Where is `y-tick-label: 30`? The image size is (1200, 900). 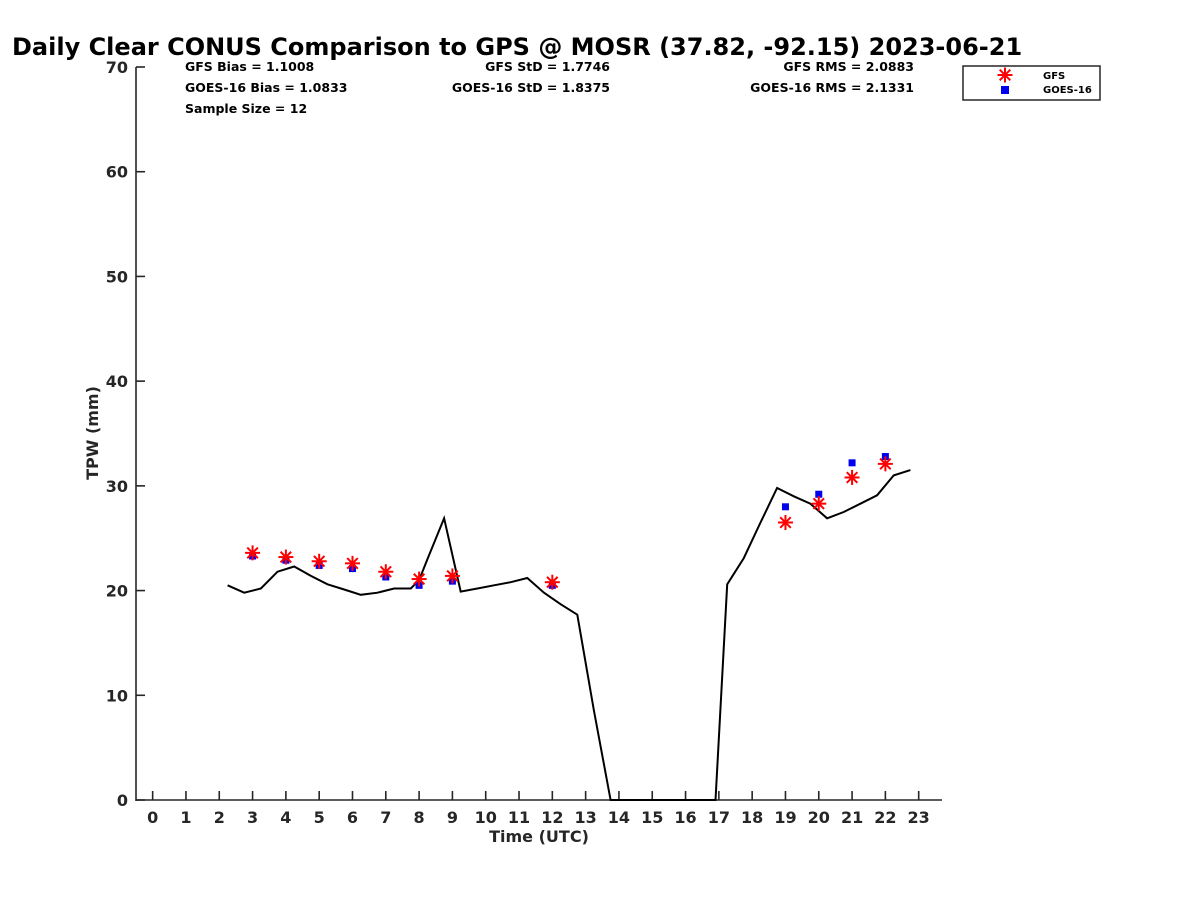 y-tick-label: 30 is located at coordinates (117, 486).